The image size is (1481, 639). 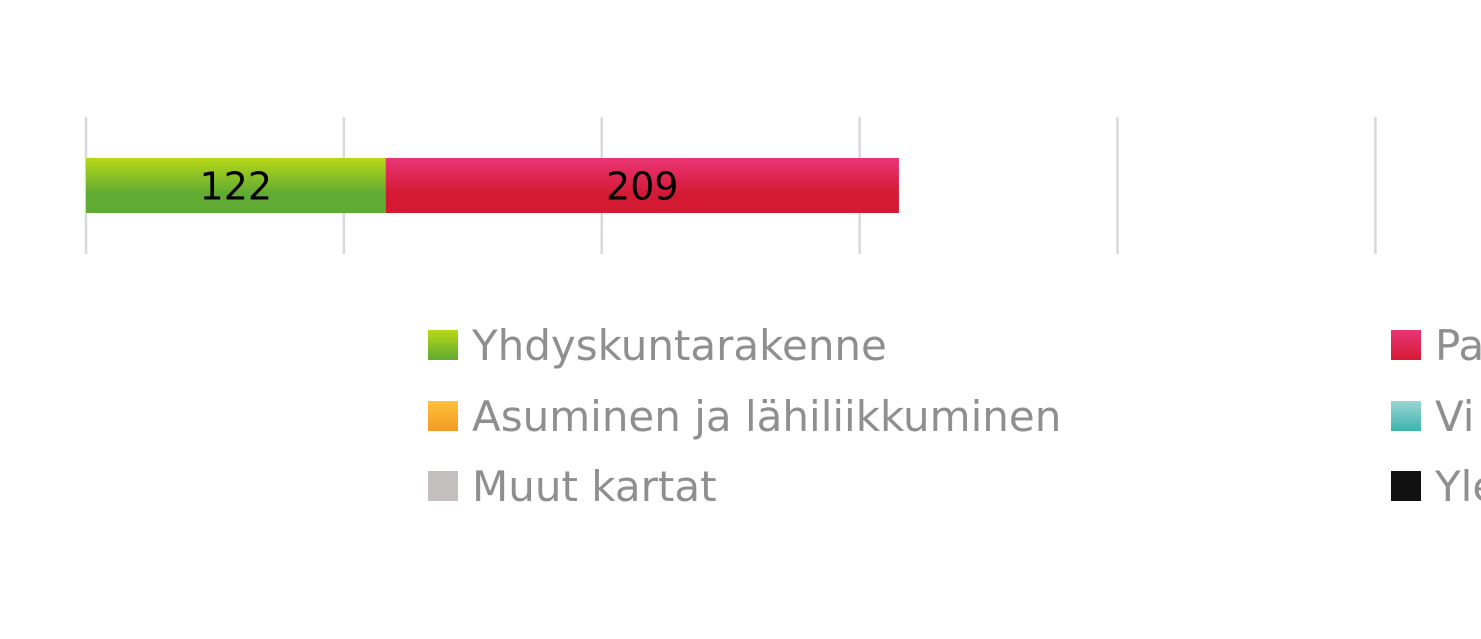 I want to click on legend-label: Yhdyskuntarakenne, so click(x=679, y=345).